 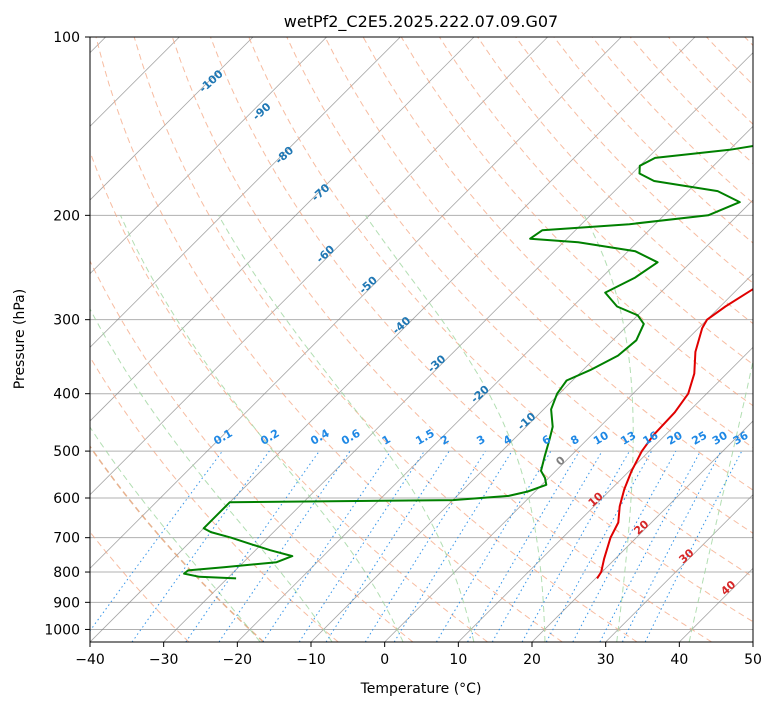 I want to click on reference-adiabat, so click(x=177, y=543).